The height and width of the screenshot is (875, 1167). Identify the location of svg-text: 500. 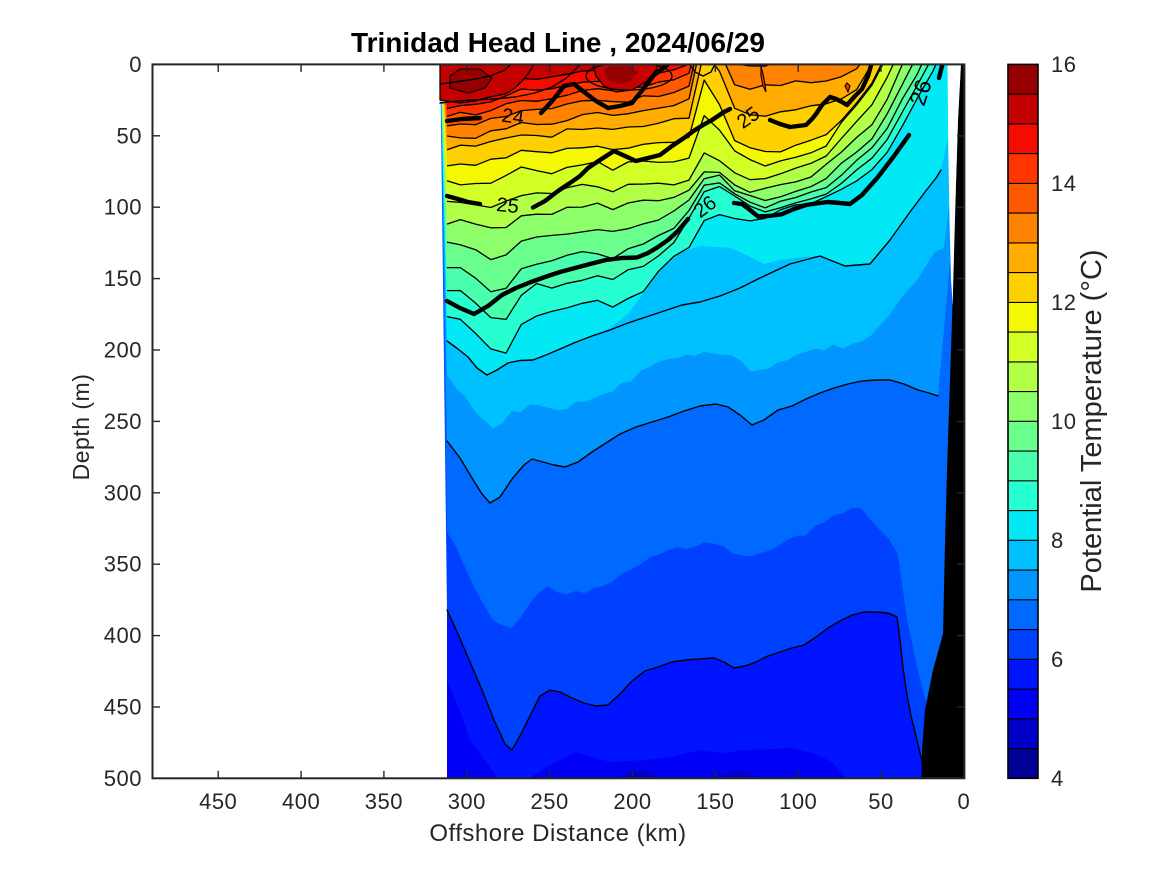
(123, 778).